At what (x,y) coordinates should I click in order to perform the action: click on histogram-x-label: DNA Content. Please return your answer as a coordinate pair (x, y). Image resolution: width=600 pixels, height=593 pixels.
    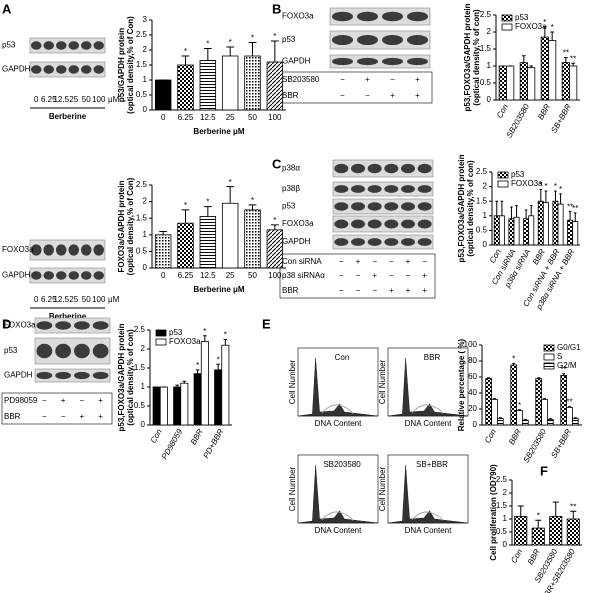
    Looking at the image, I should click on (428, 530).